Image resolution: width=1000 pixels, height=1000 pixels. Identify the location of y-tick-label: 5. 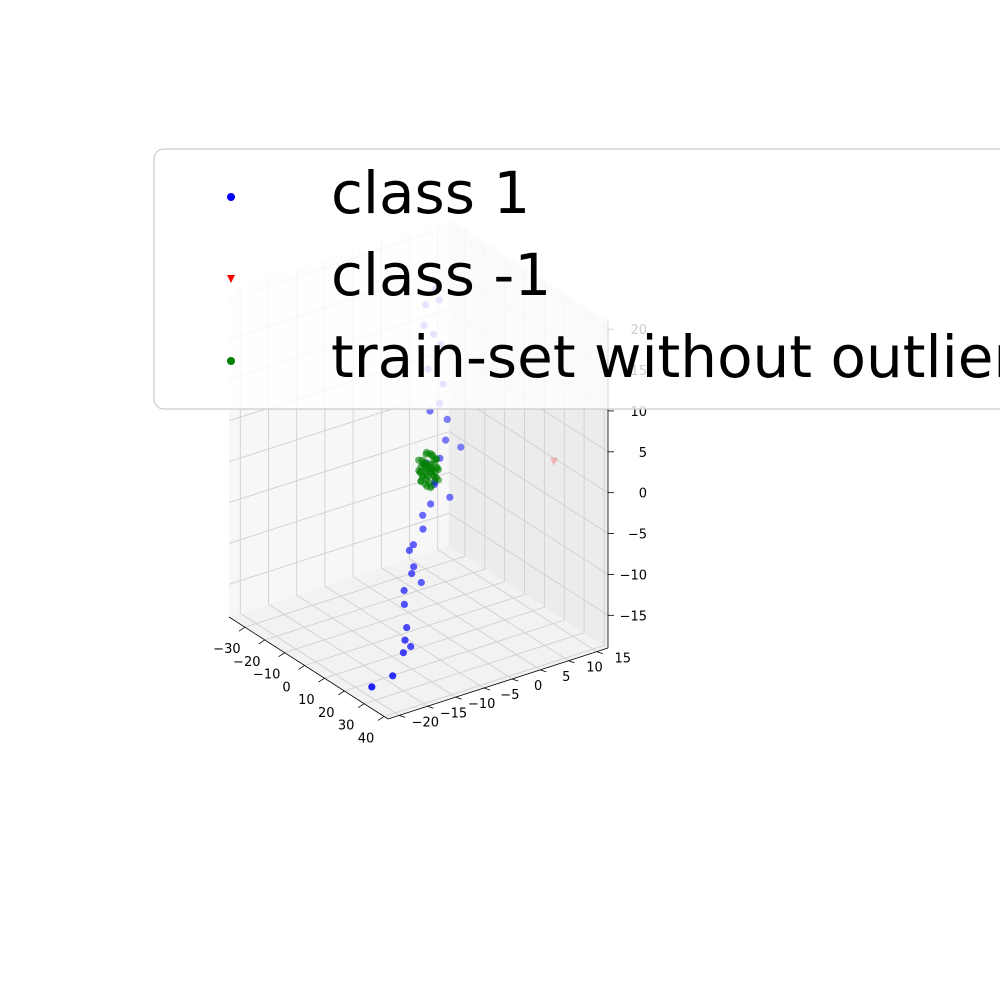
(566, 677).